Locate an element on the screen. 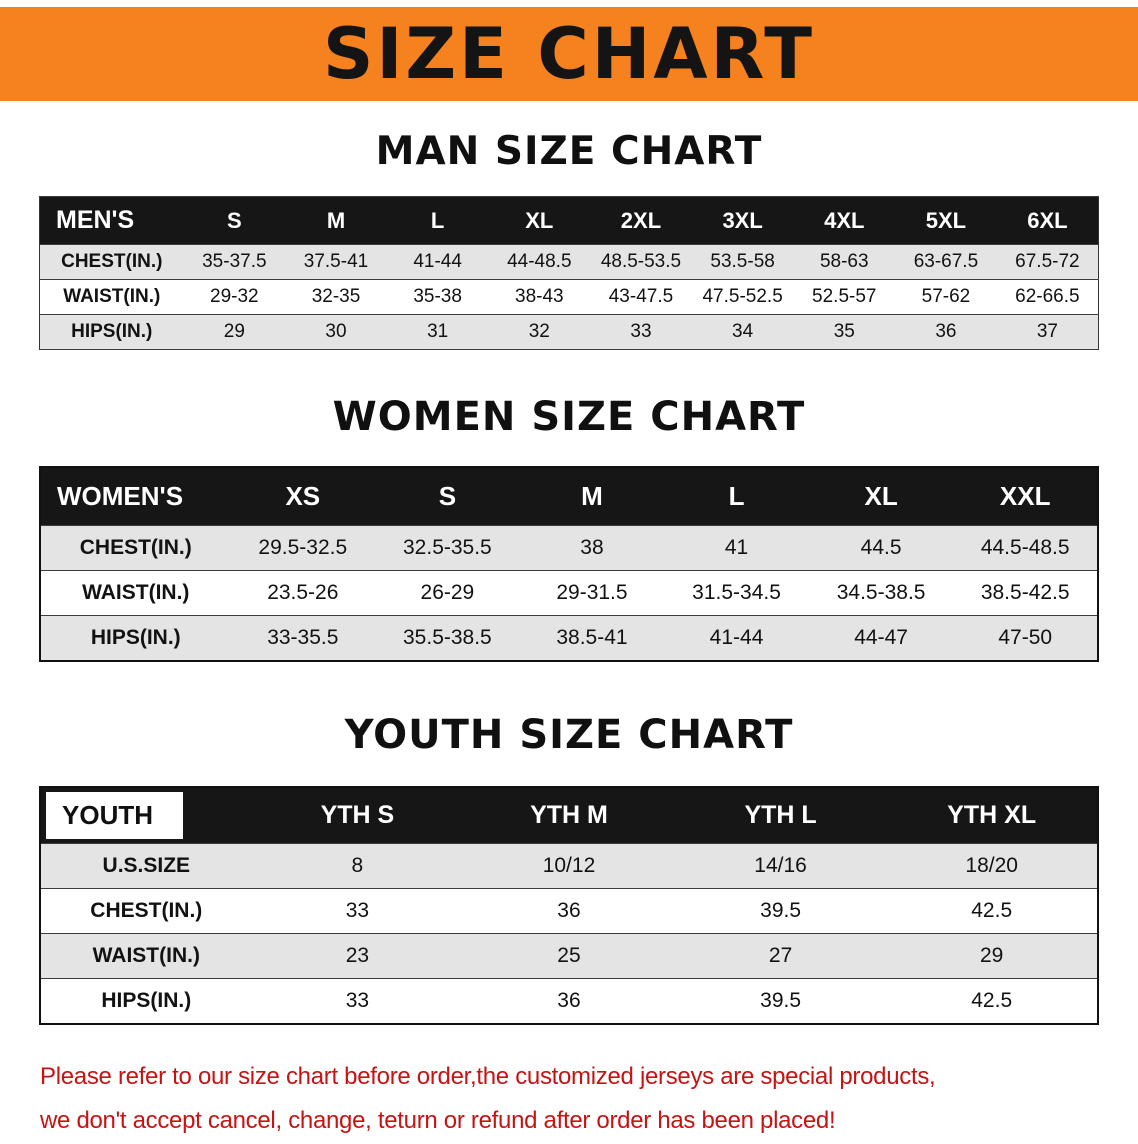  table-cell: 25 is located at coordinates (569, 956).